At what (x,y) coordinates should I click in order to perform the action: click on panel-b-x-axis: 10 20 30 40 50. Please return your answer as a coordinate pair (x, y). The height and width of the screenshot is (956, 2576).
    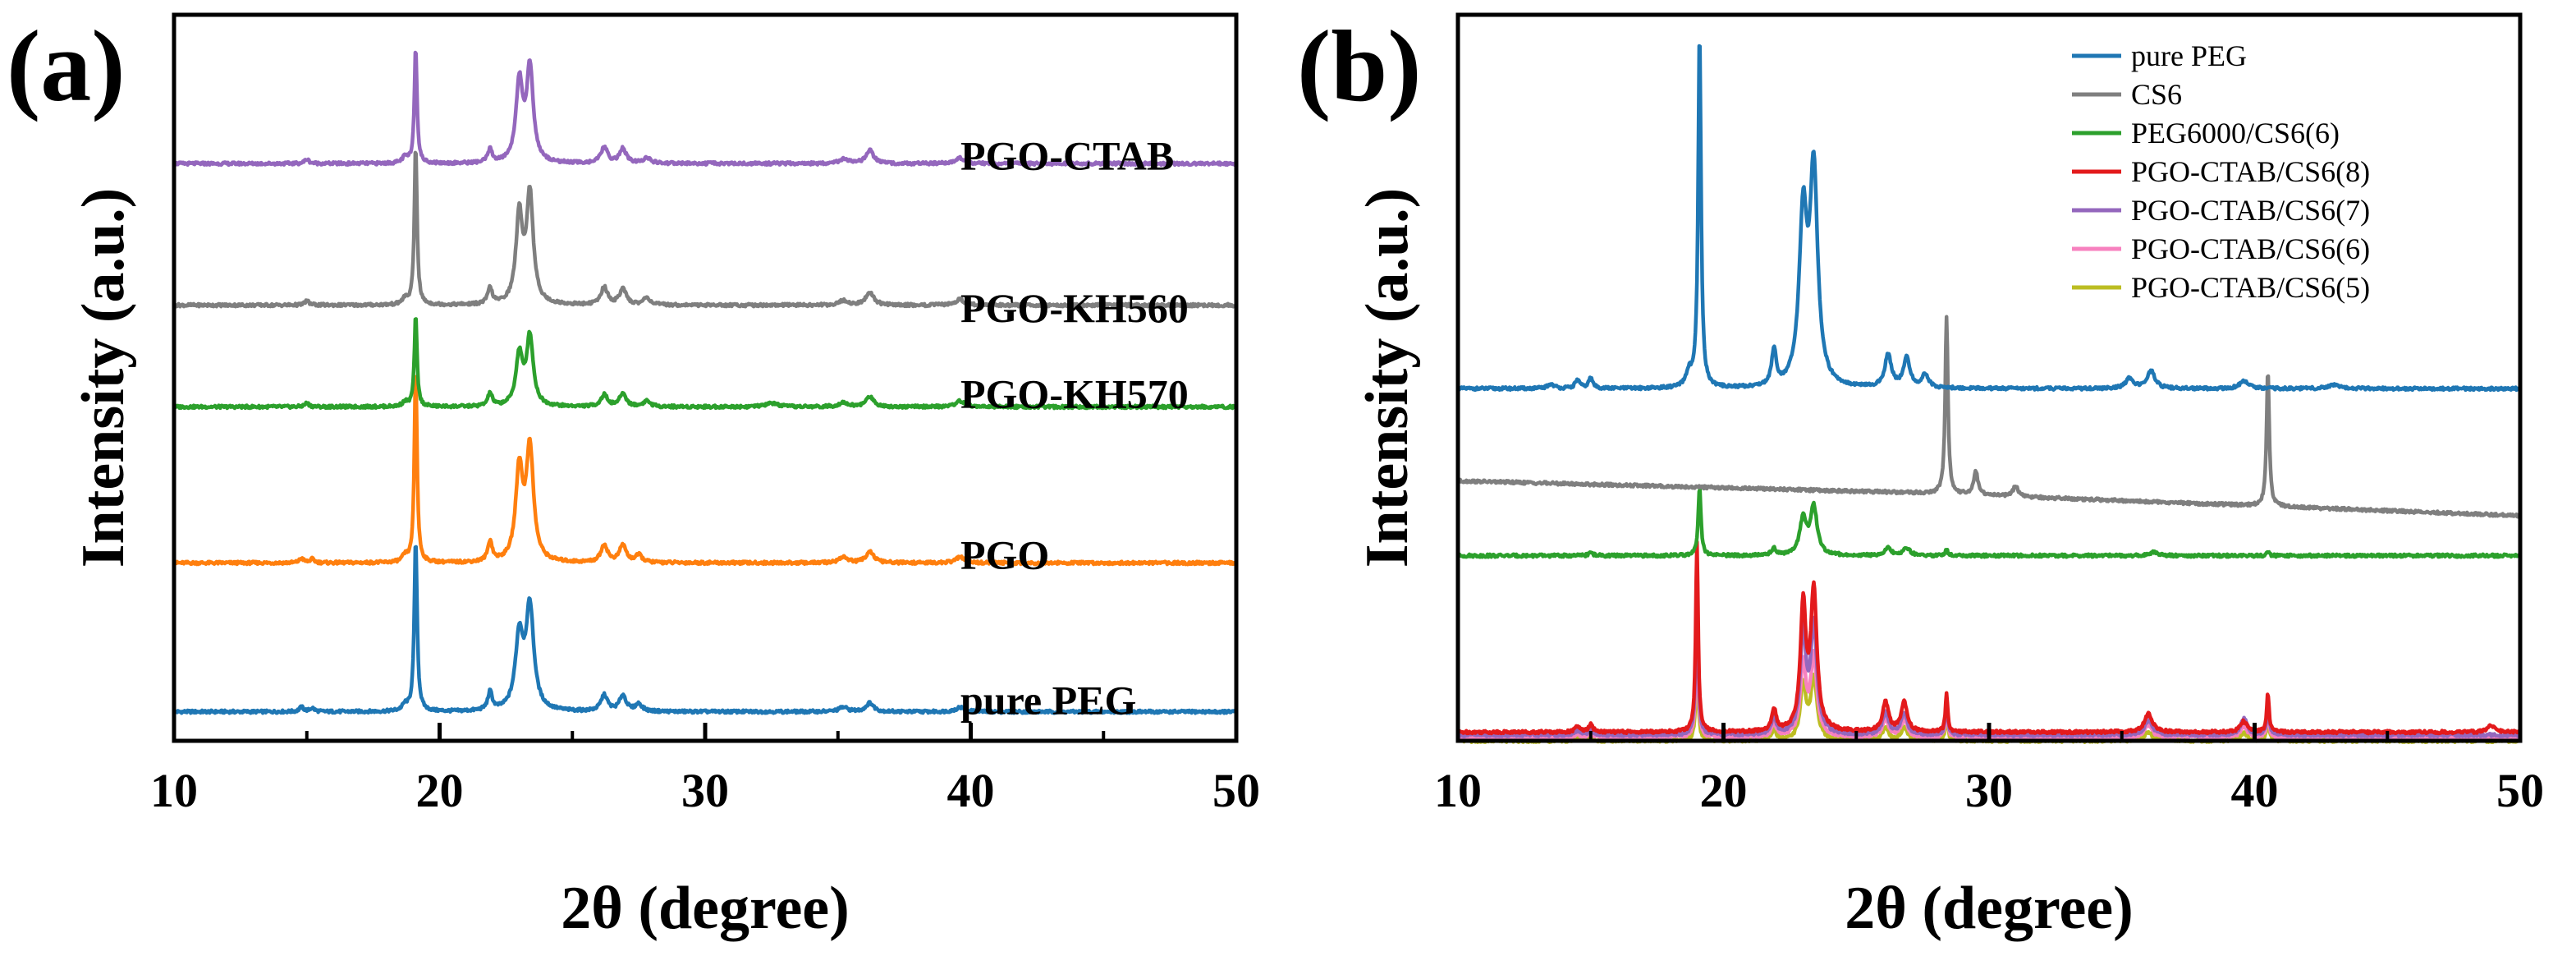
    Looking at the image, I should click on (1989, 770).